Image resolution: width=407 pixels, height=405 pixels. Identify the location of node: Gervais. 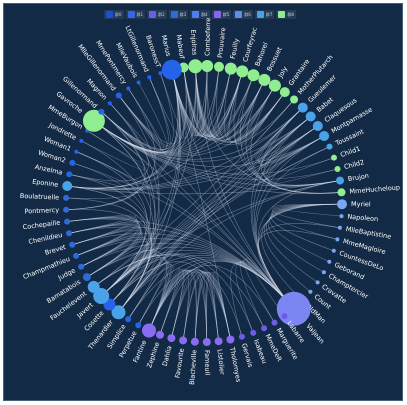
(246, 351).